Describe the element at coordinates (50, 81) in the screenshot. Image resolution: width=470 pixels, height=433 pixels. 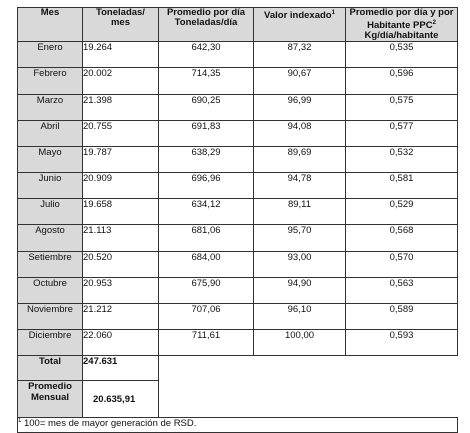
I see `month-cell: Febrero` at that location.